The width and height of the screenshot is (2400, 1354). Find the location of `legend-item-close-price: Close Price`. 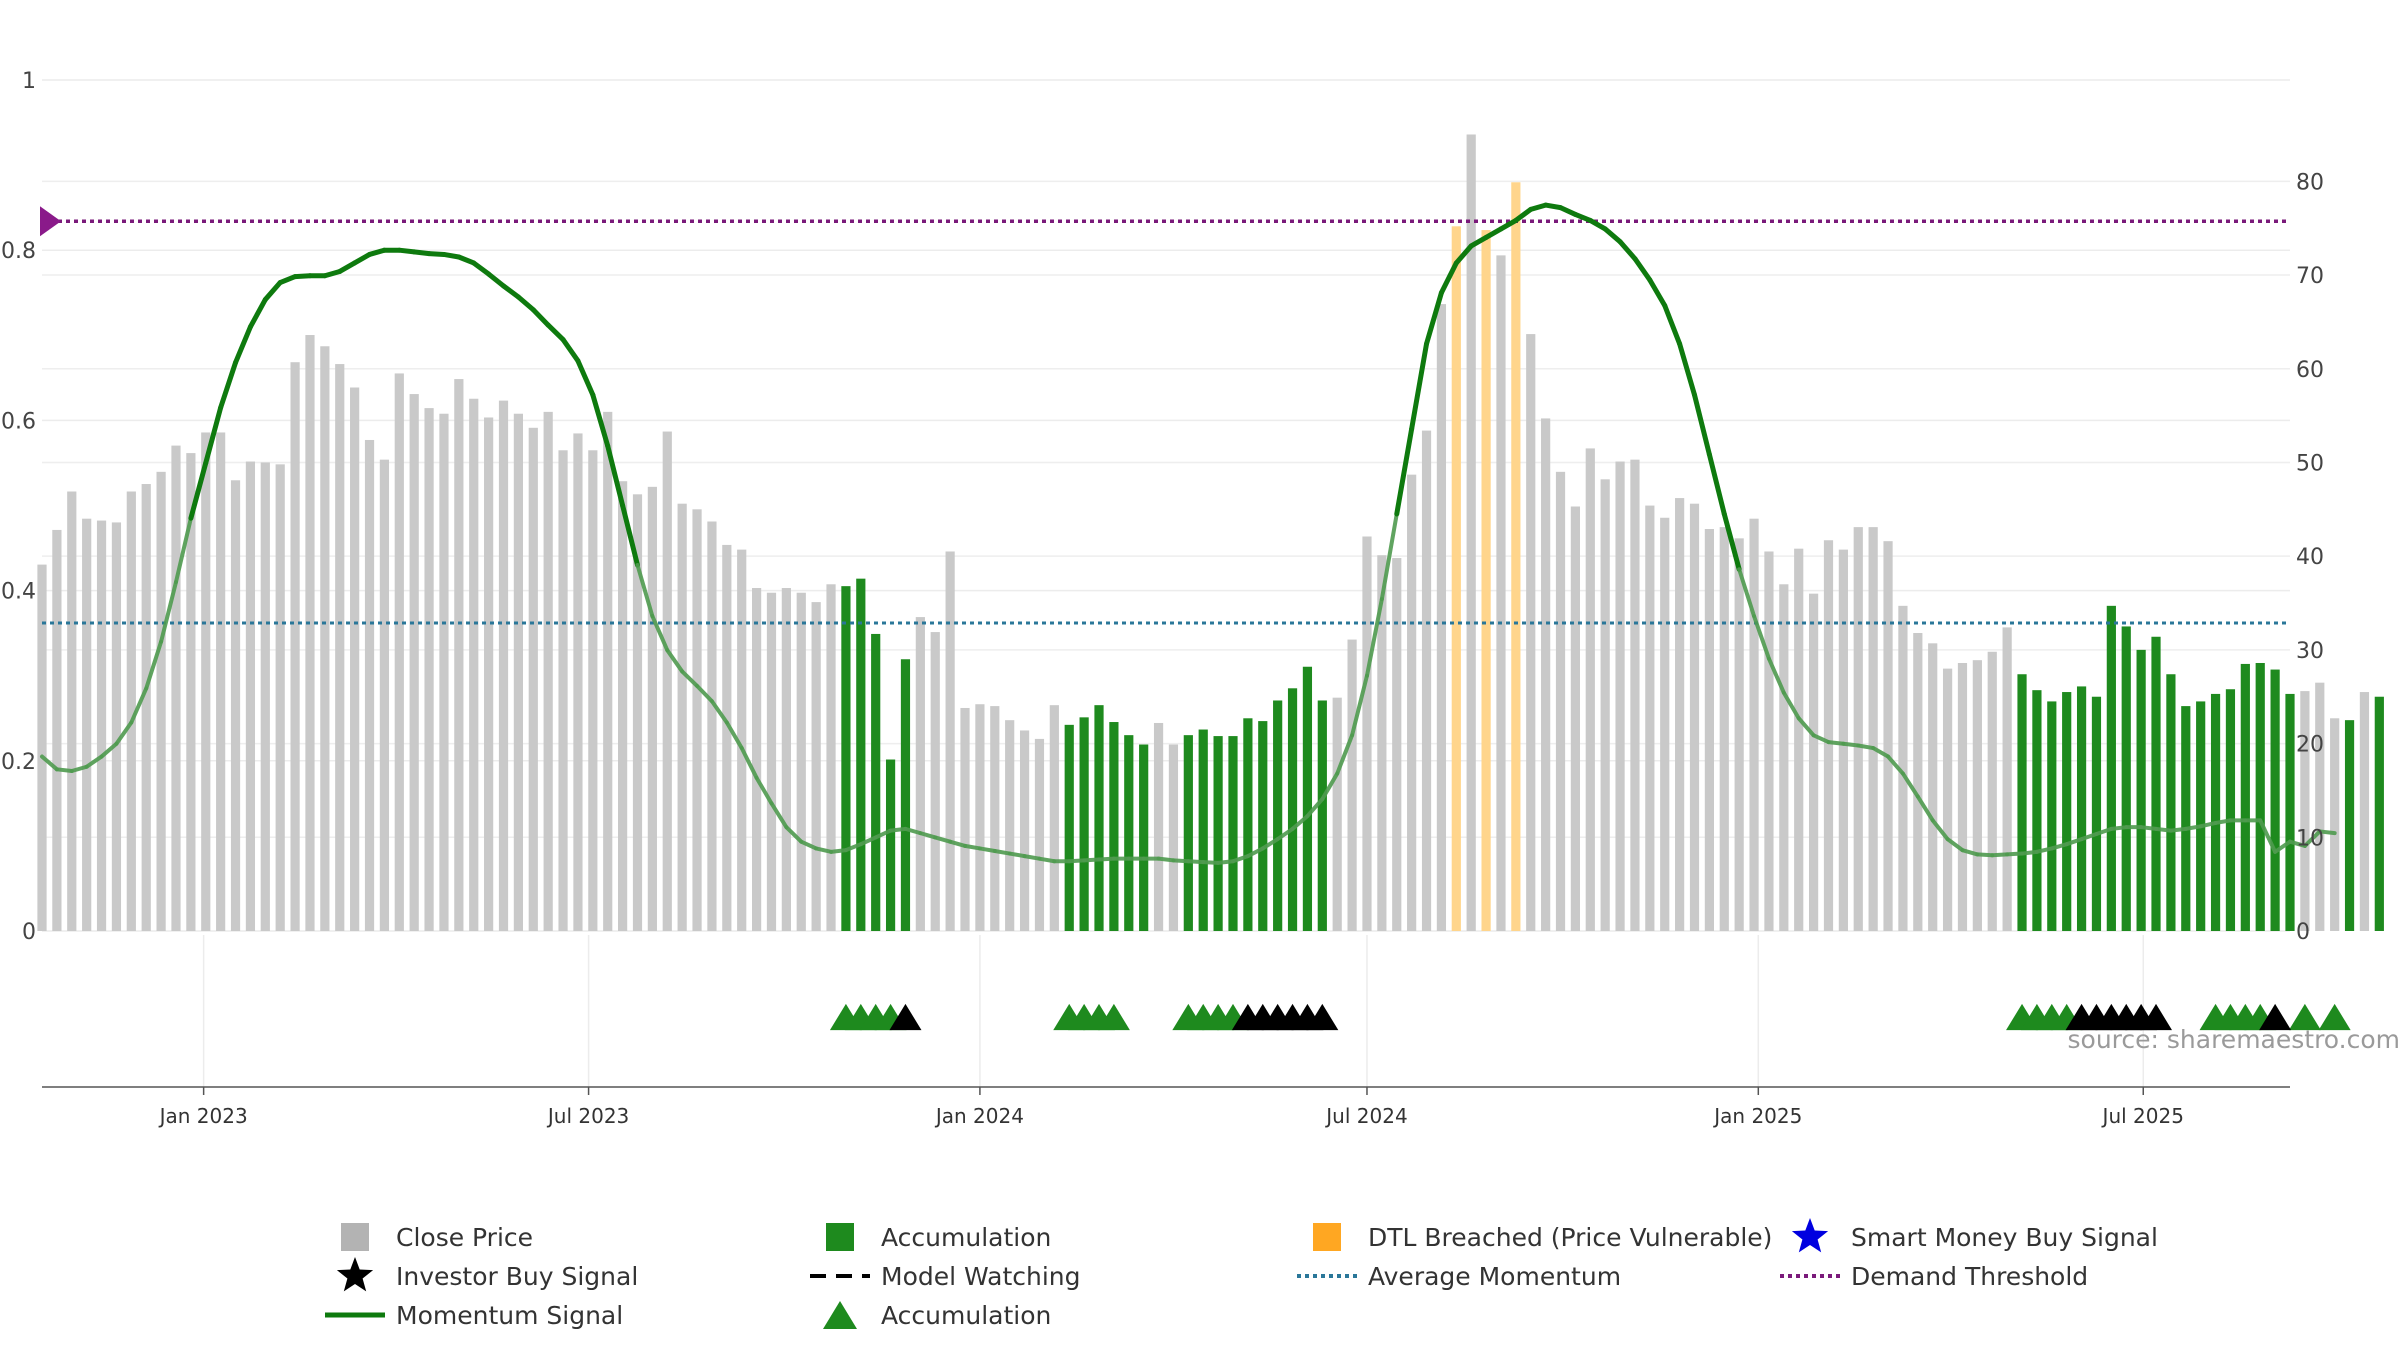

legend-item-close-price: Close Price is located at coordinates (437, 1237).